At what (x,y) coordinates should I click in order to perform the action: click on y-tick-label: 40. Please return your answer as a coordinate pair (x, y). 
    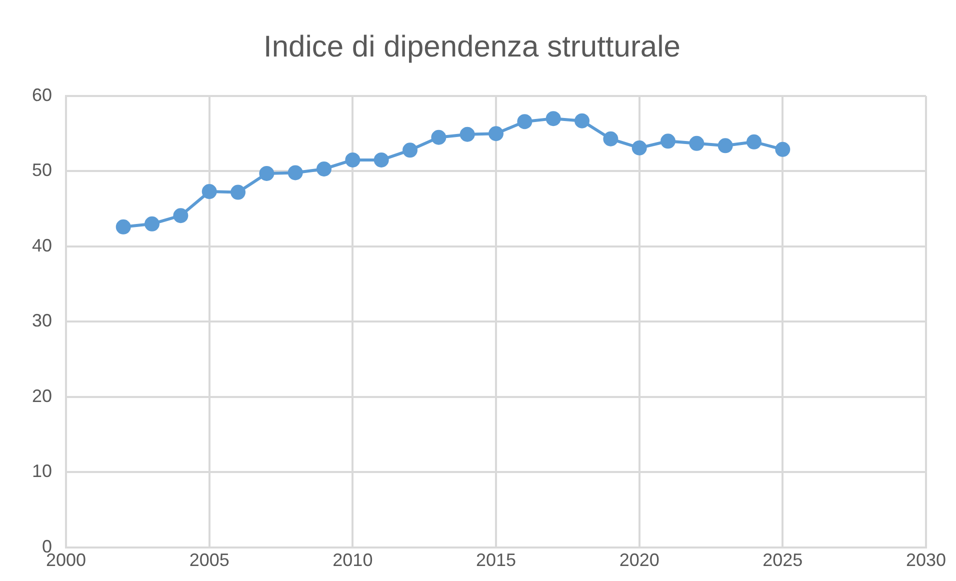
    Looking at the image, I should click on (42, 245).